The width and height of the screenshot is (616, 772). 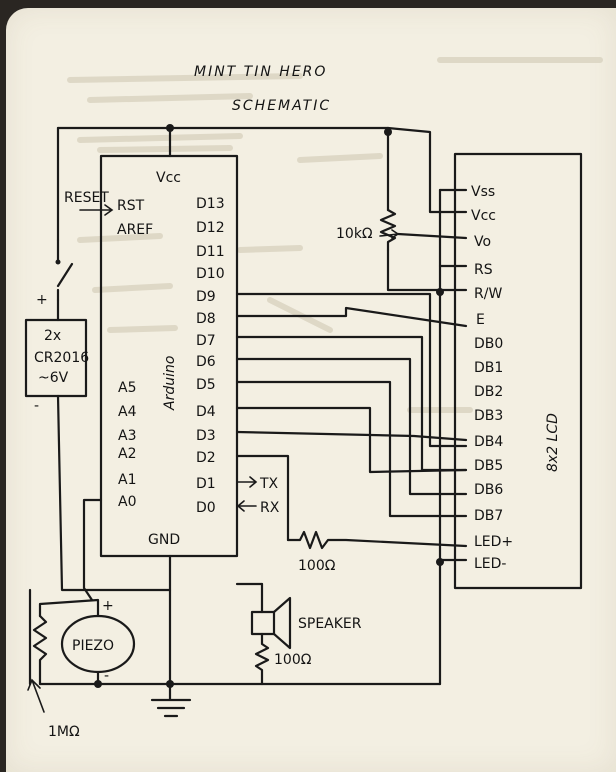 I want to click on arduino-label: Arduino, so click(x=170, y=383).